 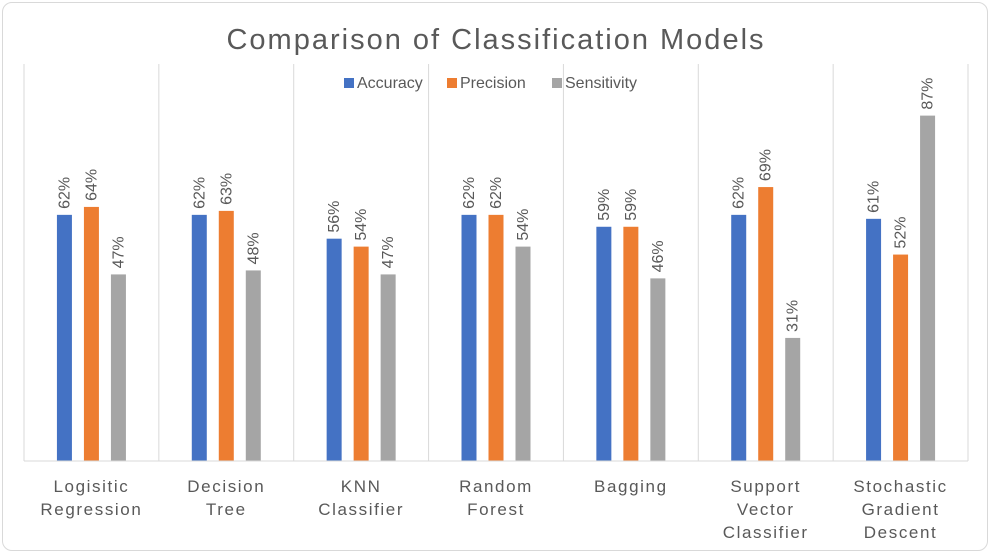 What do you see at coordinates (452, 83) in the screenshot?
I see `legend-swatch-precision` at bounding box center [452, 83].